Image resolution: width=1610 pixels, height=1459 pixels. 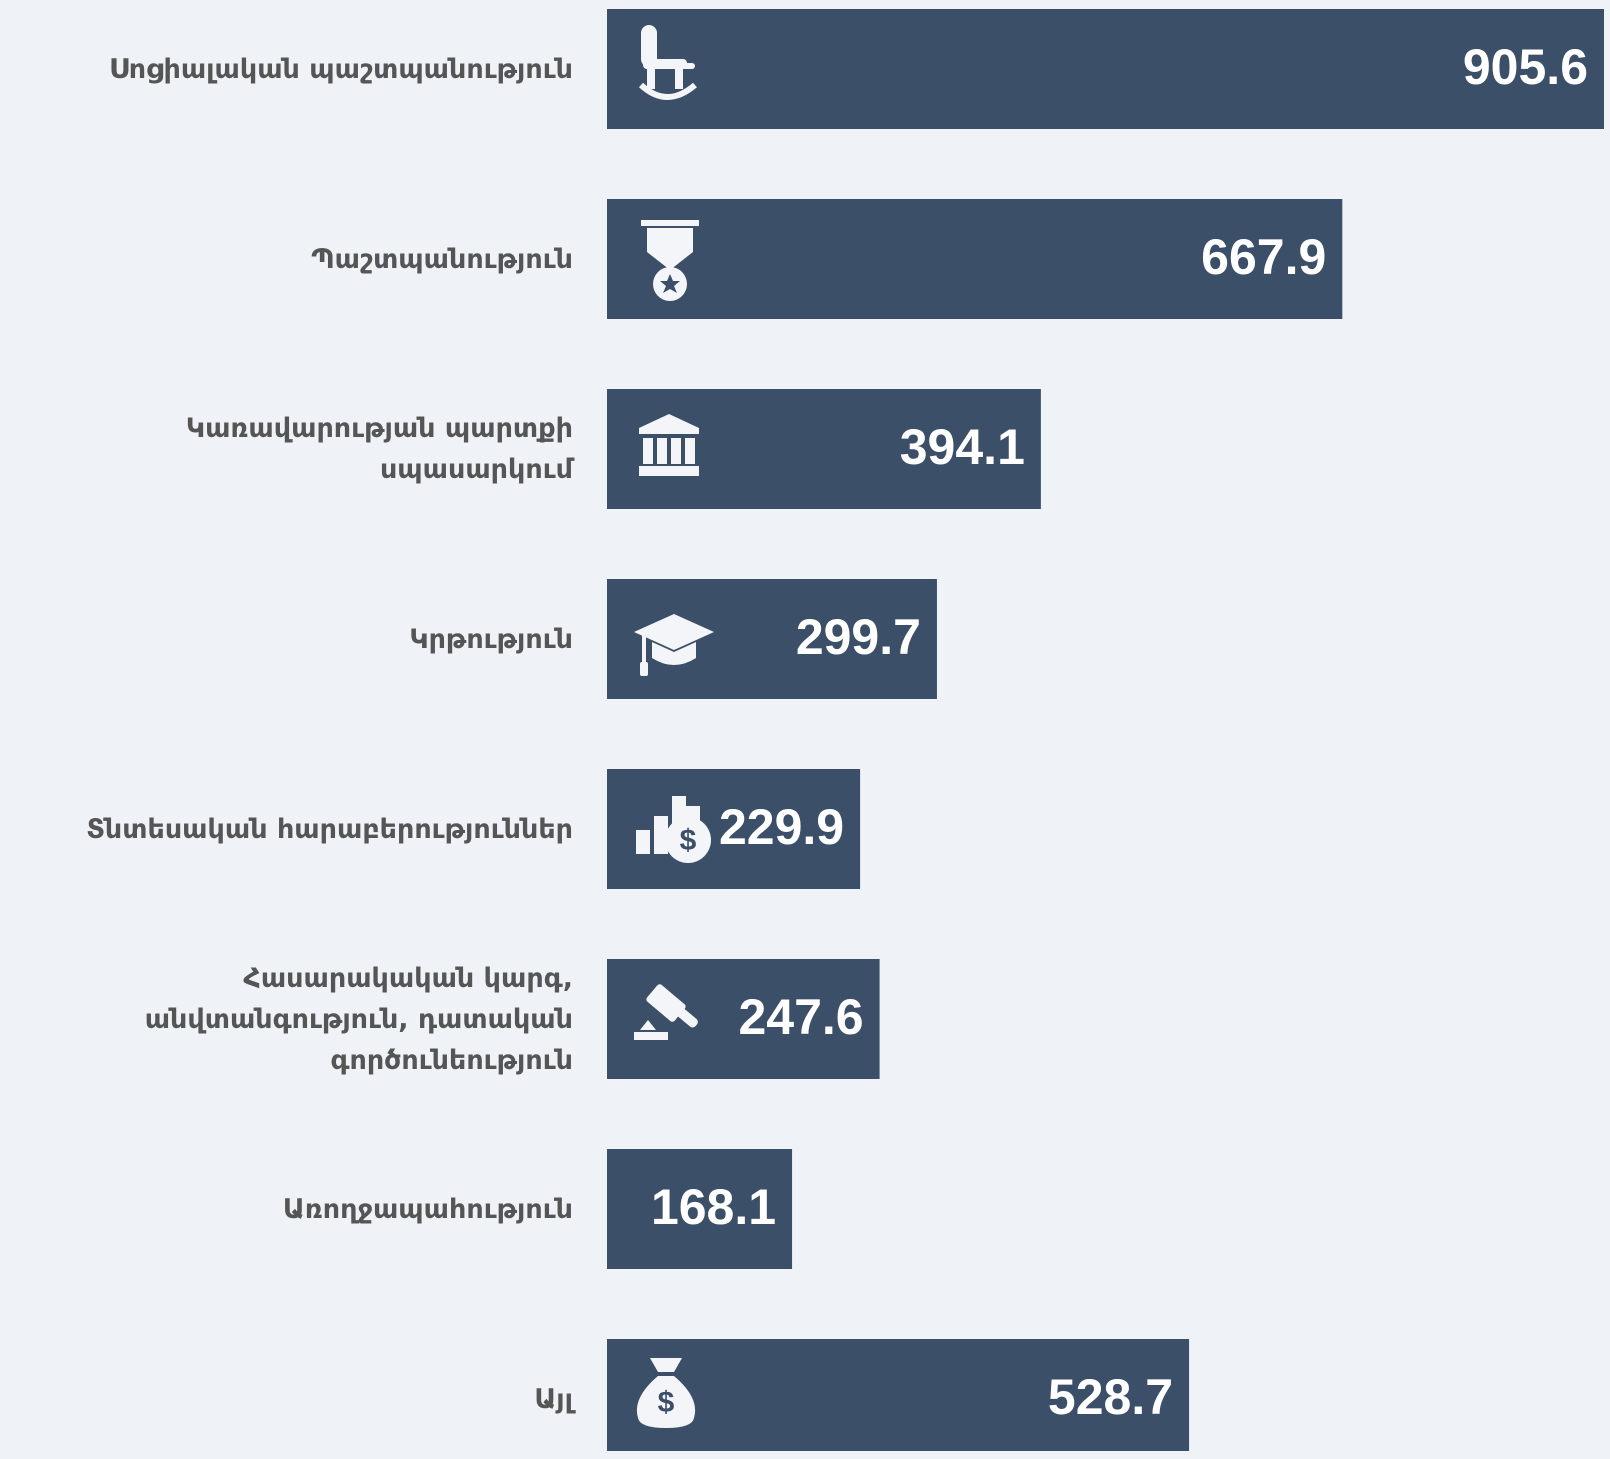 I want to click on icon-cap, so click(x=674, y=645).